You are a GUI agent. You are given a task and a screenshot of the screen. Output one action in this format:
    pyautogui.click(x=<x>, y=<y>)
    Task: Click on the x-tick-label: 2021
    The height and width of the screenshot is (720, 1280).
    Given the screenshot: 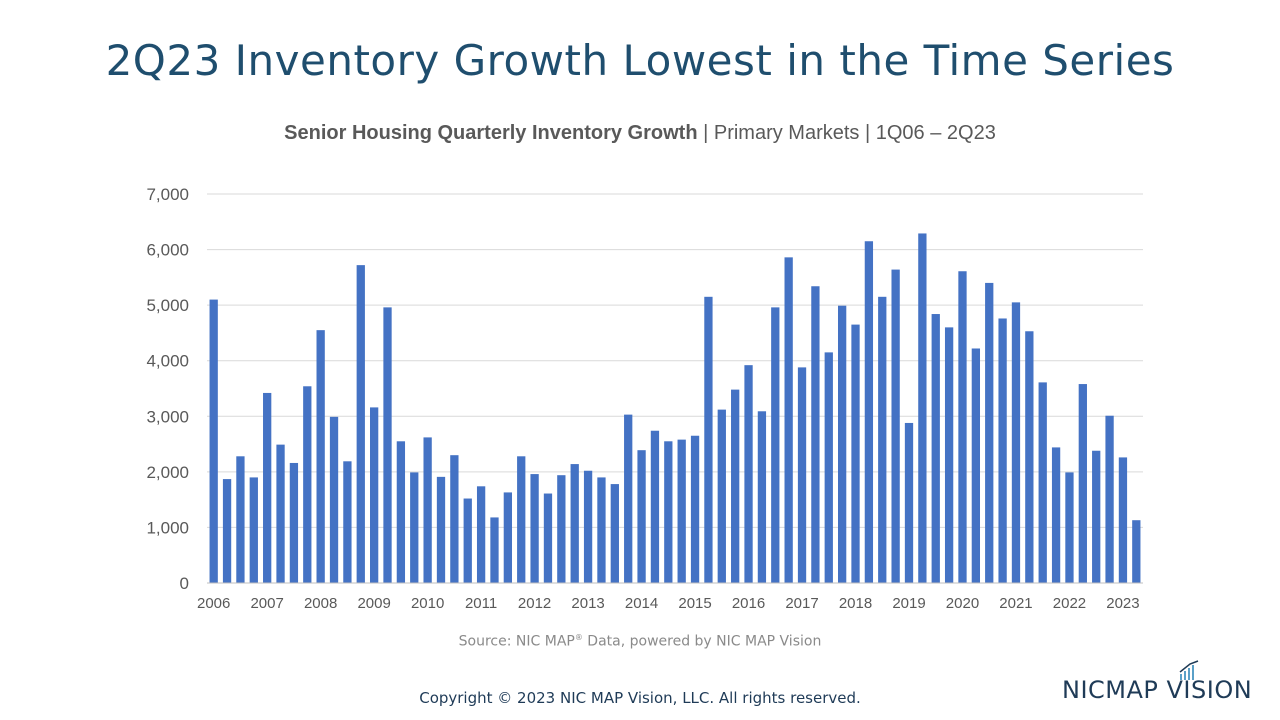 What is the action you would take?
    pyautogui.click(x=1015, y=603)
    